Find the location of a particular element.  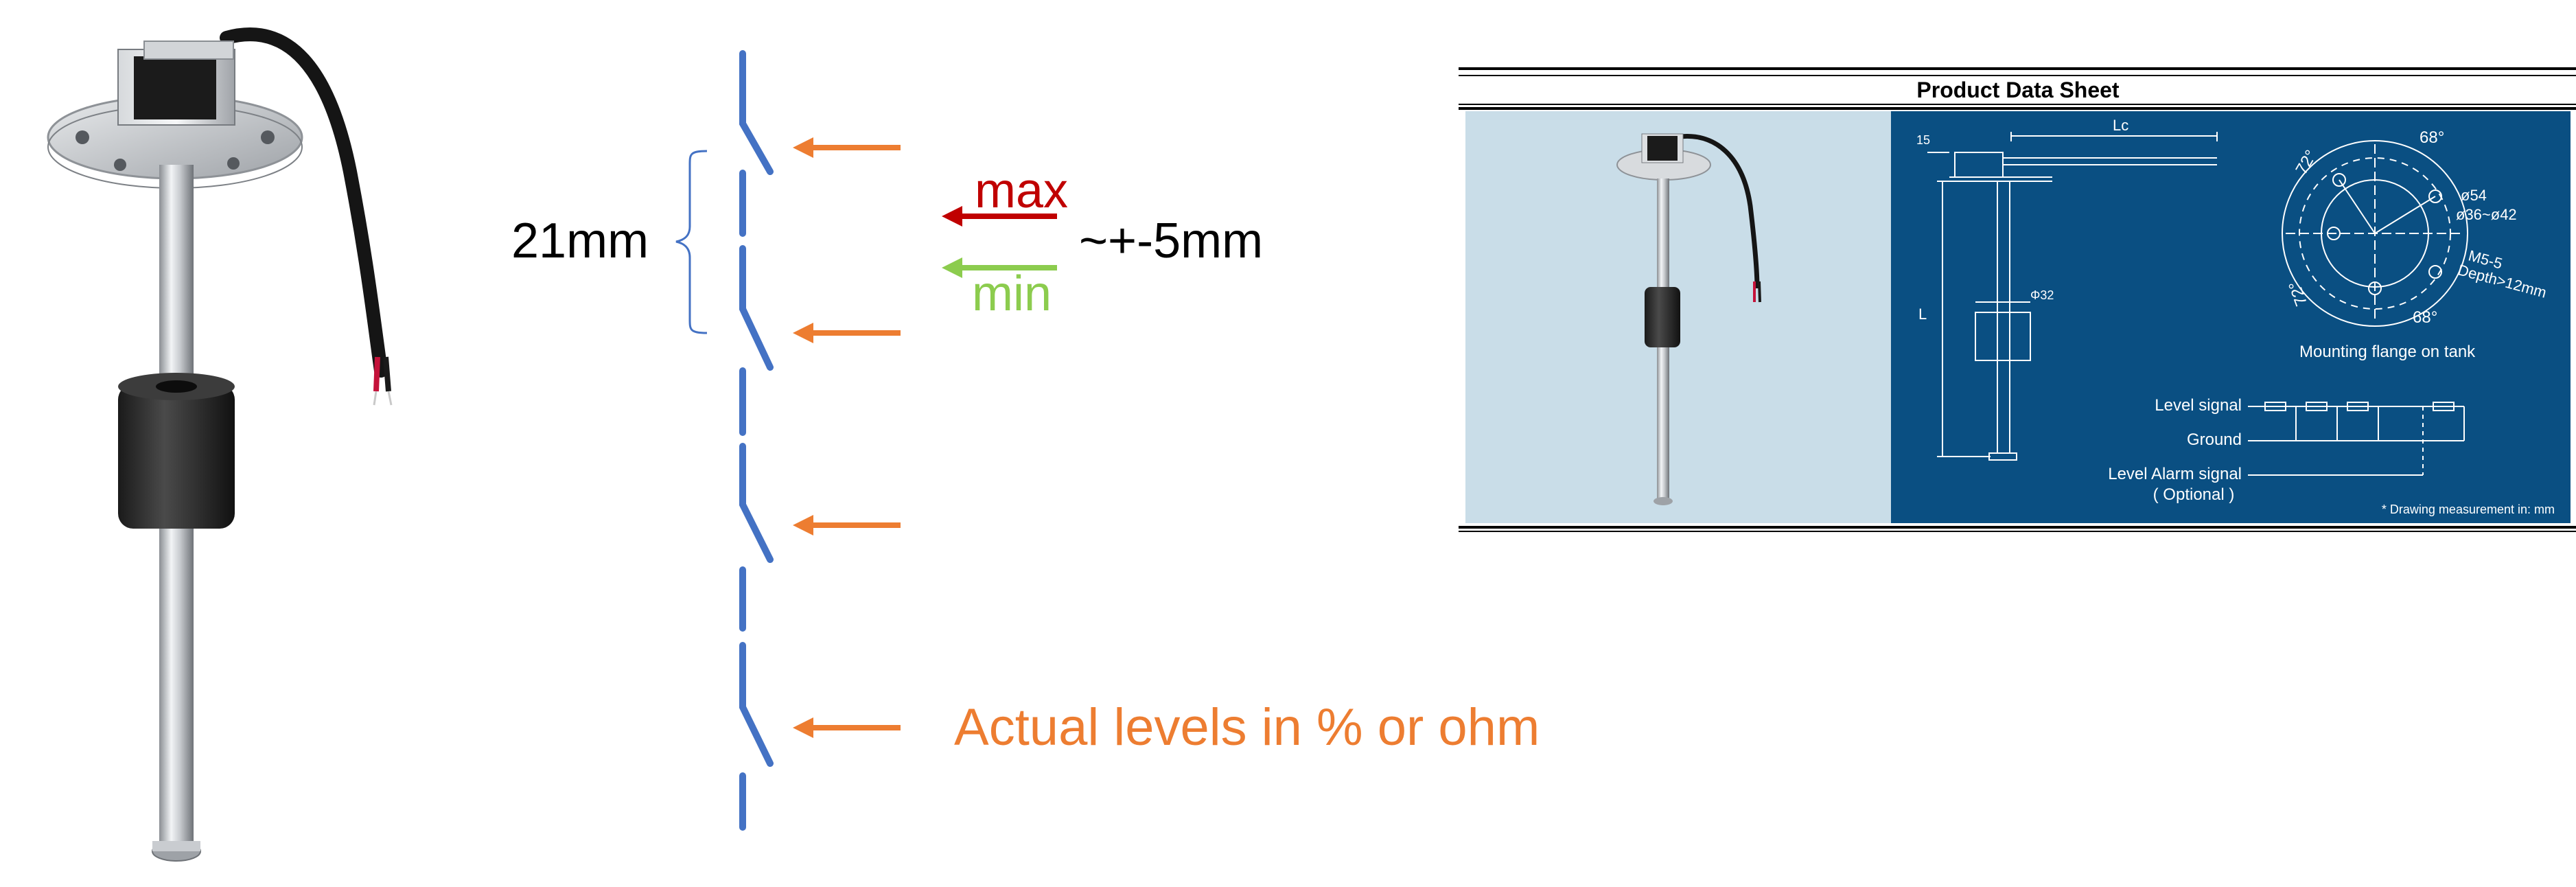

min-label: min is located at coordinates (1012, 293).